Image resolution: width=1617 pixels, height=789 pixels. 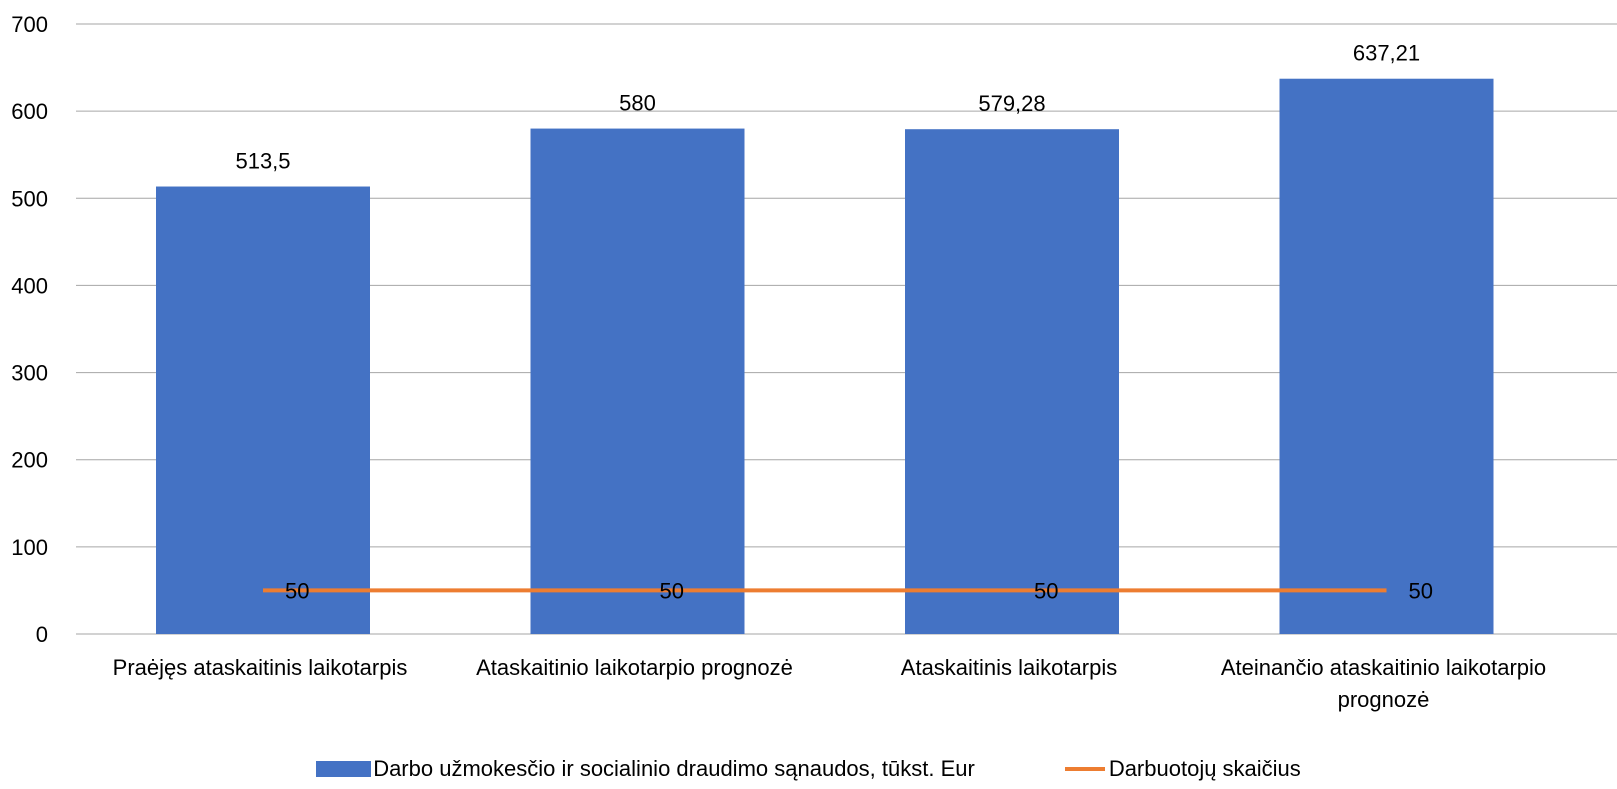 What do you see at coordinates (29, 111) in the screenshot?
I see `y-tick-label: 600` at bounding box center [29, 111].